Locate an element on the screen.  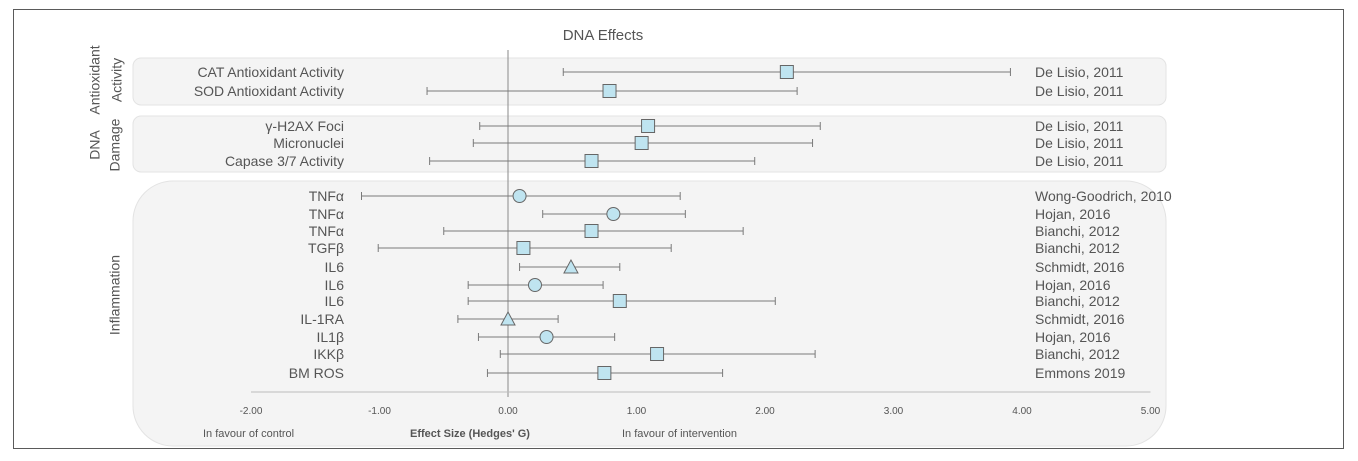
group-label: Inflammation is located at coordinates (115, 295).